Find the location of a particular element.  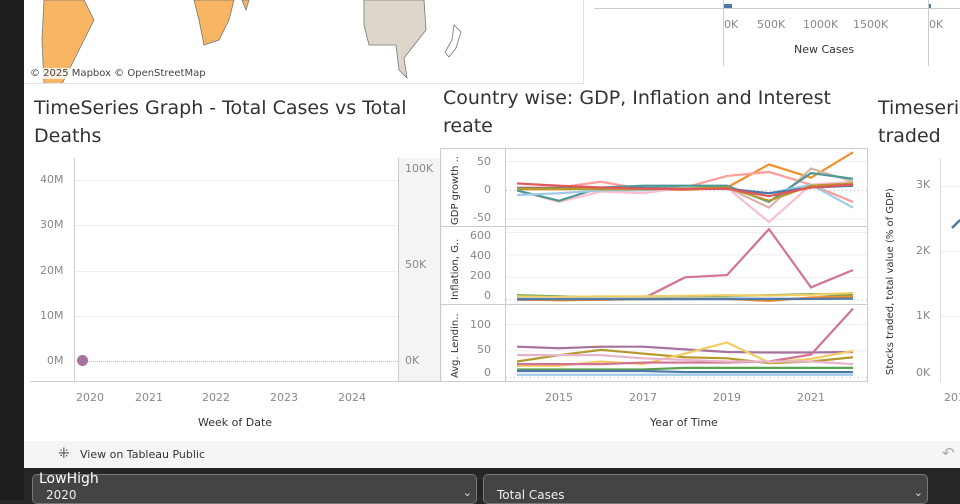

x-tick: 2017 is located at coordinates (643, 397).